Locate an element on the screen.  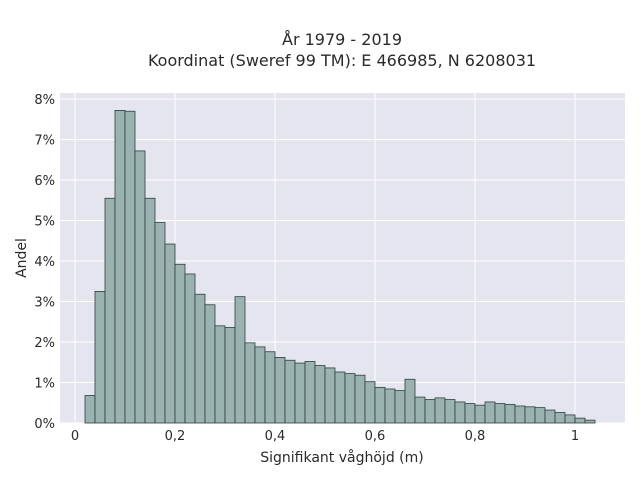
y-tick-label: 6% is located at coordinates (44, 181).